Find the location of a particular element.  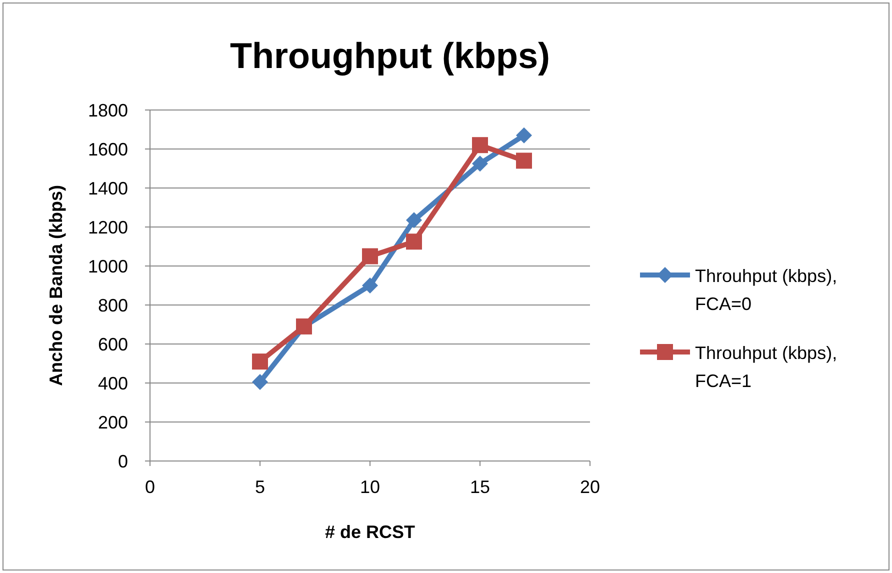

y-axis-title: Ancho de Banda (kbps) is located at coordinates (56, 285).